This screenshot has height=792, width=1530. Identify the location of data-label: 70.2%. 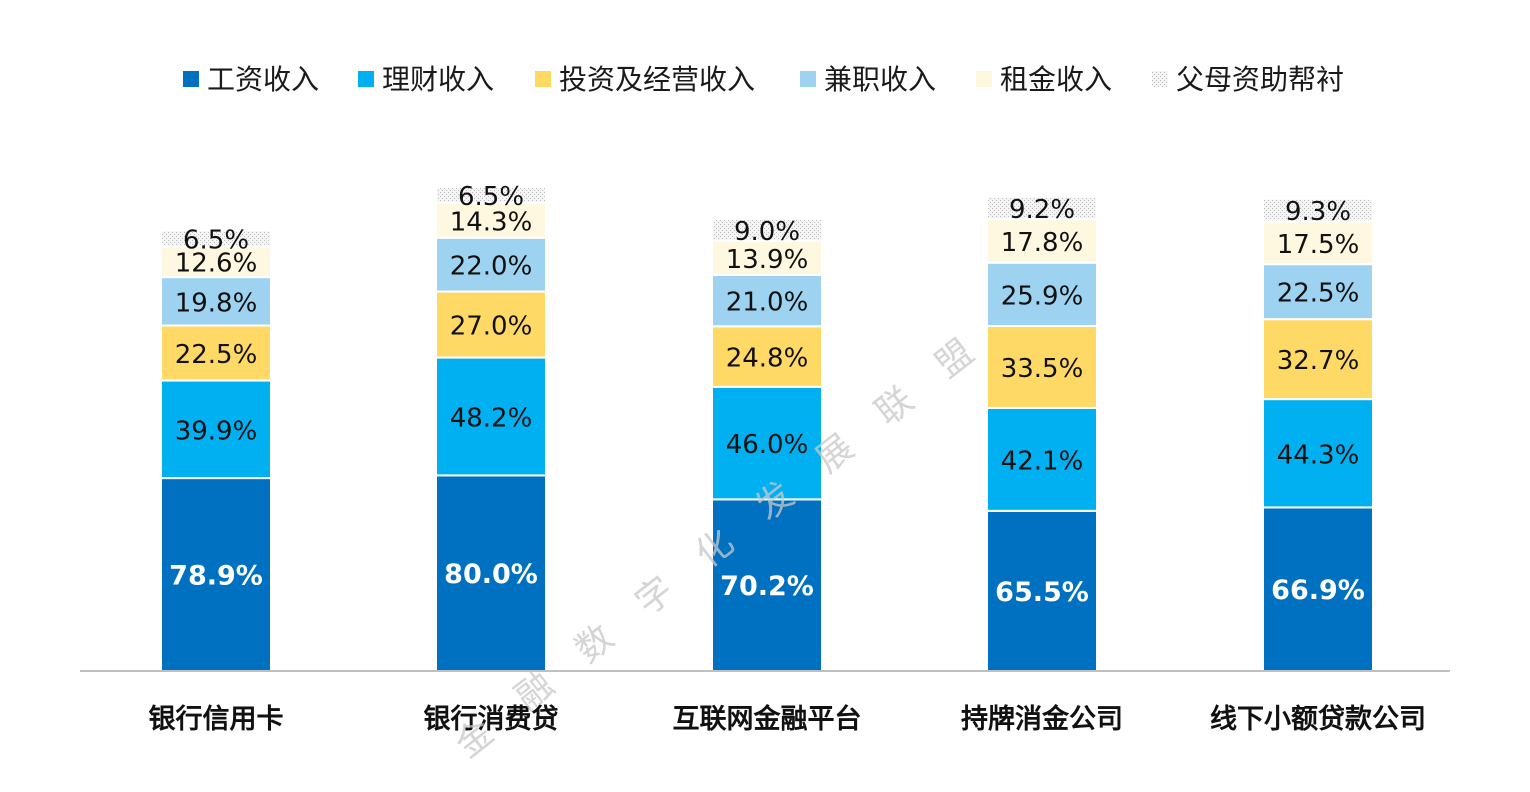
(767, 586).